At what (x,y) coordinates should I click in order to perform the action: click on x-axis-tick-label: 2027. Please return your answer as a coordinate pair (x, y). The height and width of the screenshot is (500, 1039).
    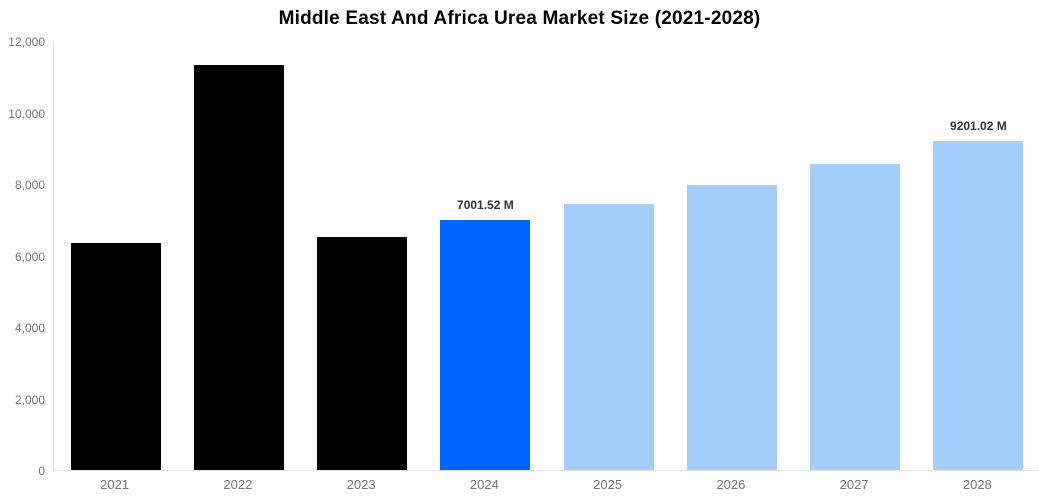
    Looking at the image, I should click on (854, 484).